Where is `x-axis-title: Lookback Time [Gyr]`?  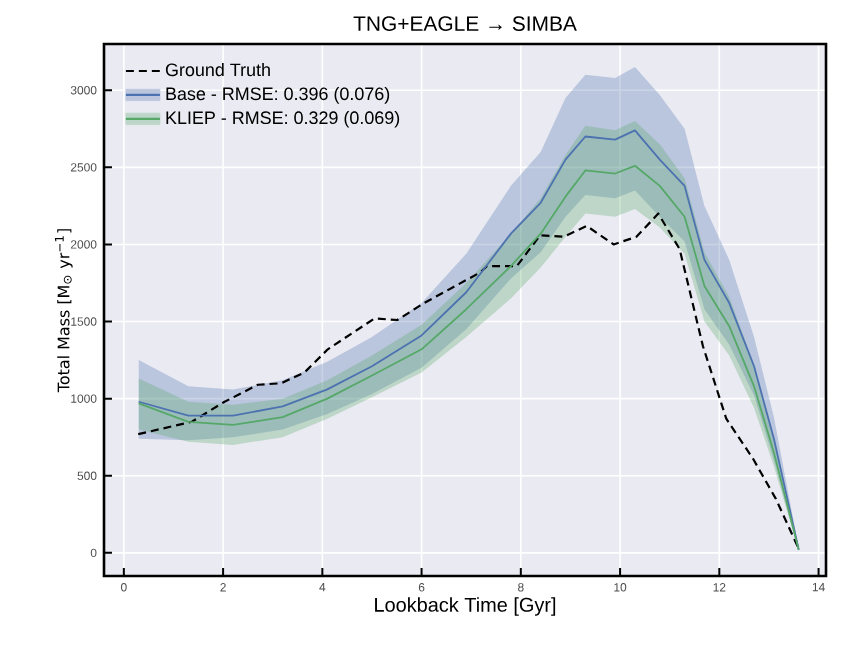
x-axis-title: Lookback Time [Gyr] is located at coordinates (465, 606).